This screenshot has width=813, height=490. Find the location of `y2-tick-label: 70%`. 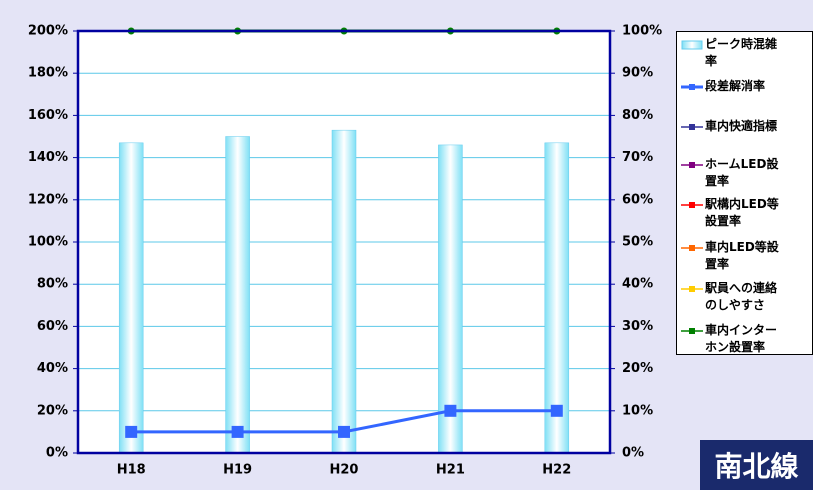

y2-tick-label: 70% is located at coordinates (637, 157).